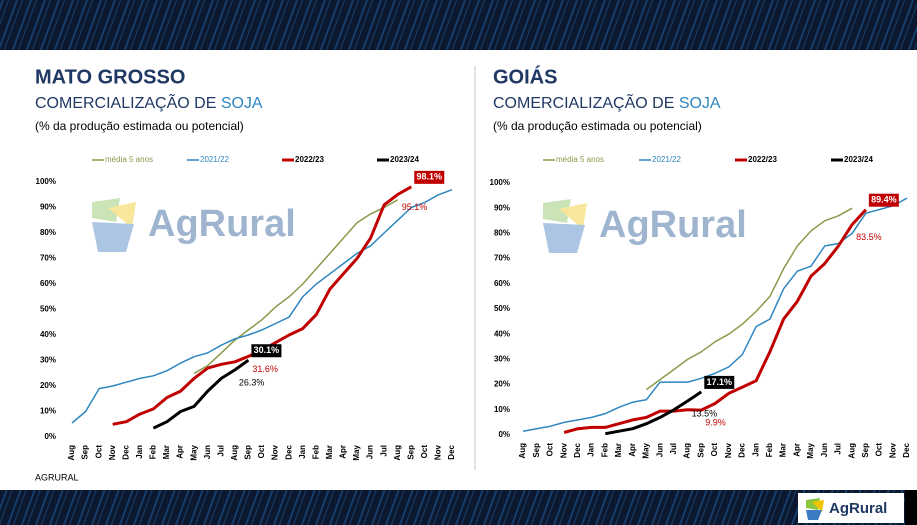 The image size is (917, 525). What do you see at coordinates (415, 207) in the screenshot?
I see `value-label: 95.1%` at bounding box center [415, 207].